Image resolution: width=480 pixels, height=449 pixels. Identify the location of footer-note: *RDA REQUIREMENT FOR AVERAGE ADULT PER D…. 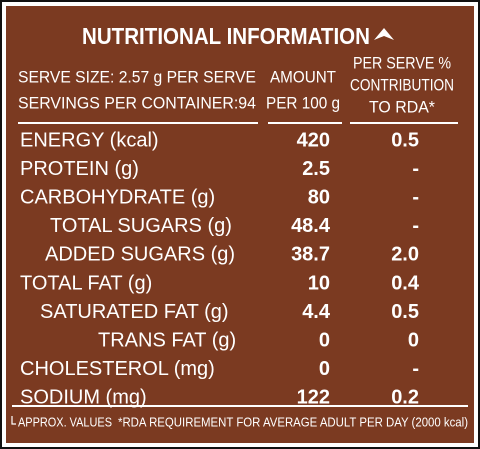
(293, 422).